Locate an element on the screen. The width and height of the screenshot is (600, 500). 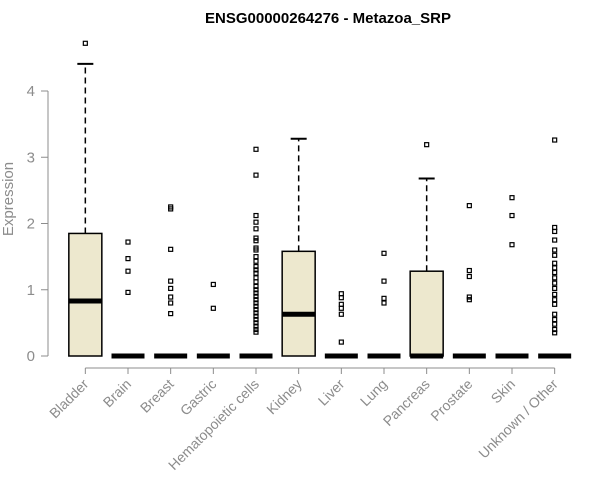
x-tick-label: Kidney is located at coordinates (284, 397).